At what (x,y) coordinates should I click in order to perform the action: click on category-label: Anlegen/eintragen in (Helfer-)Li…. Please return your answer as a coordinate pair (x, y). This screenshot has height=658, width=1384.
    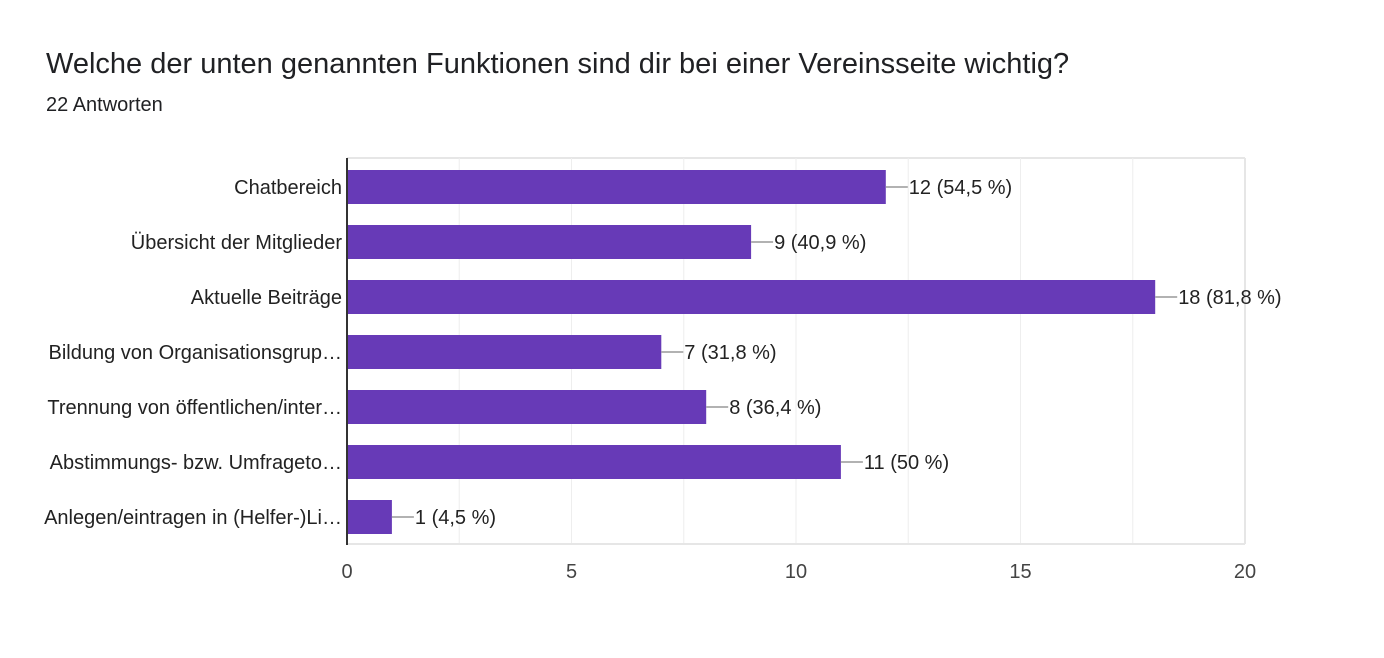
    Looking at the image, I should click on (193, 518).